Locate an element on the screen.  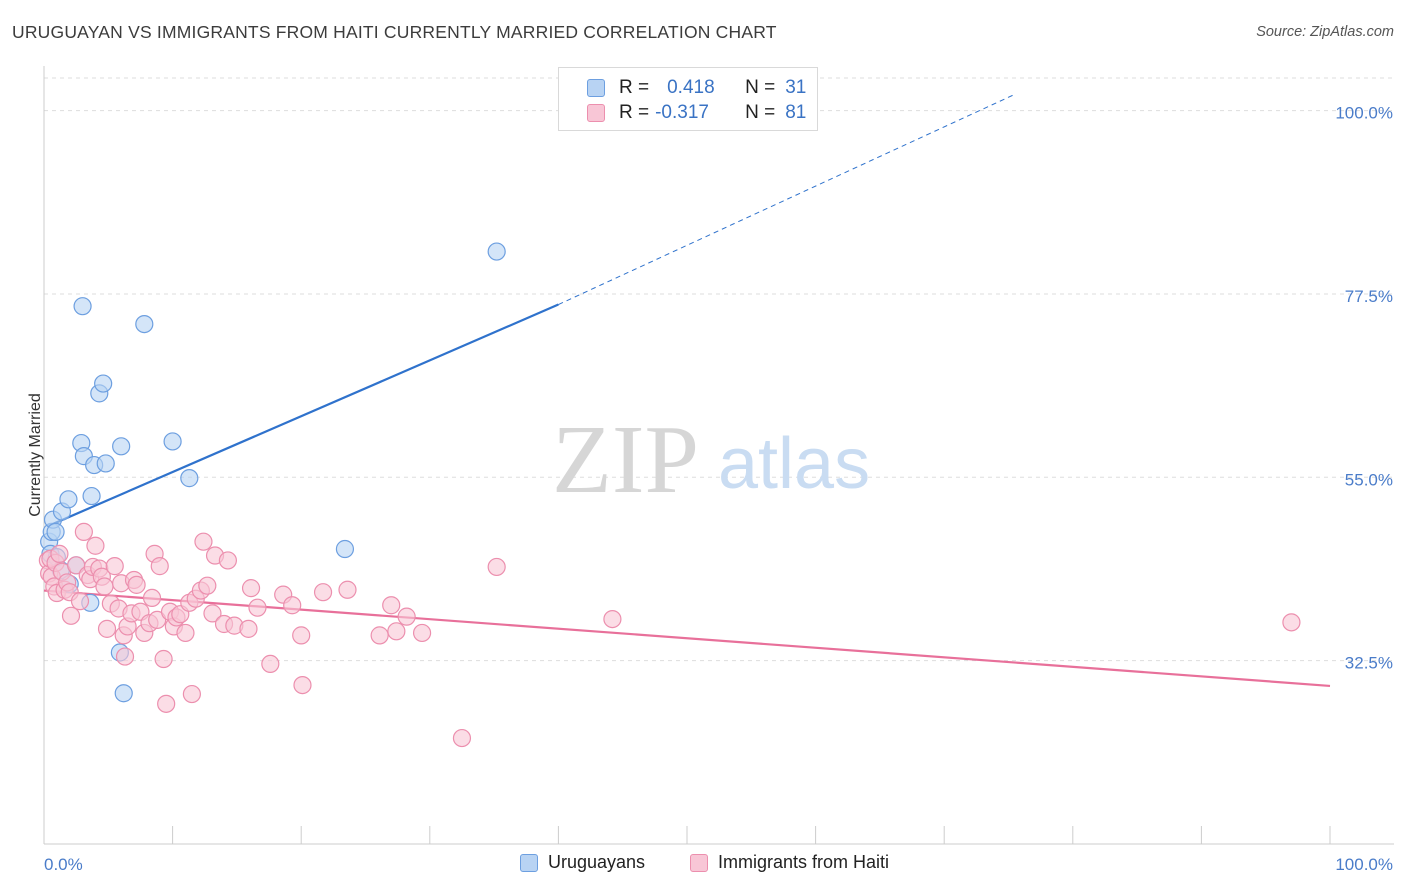
correlation-legend: R = 0.418 N = 31 R = -0.317 N = 81 is located at coordinates (688, 99).